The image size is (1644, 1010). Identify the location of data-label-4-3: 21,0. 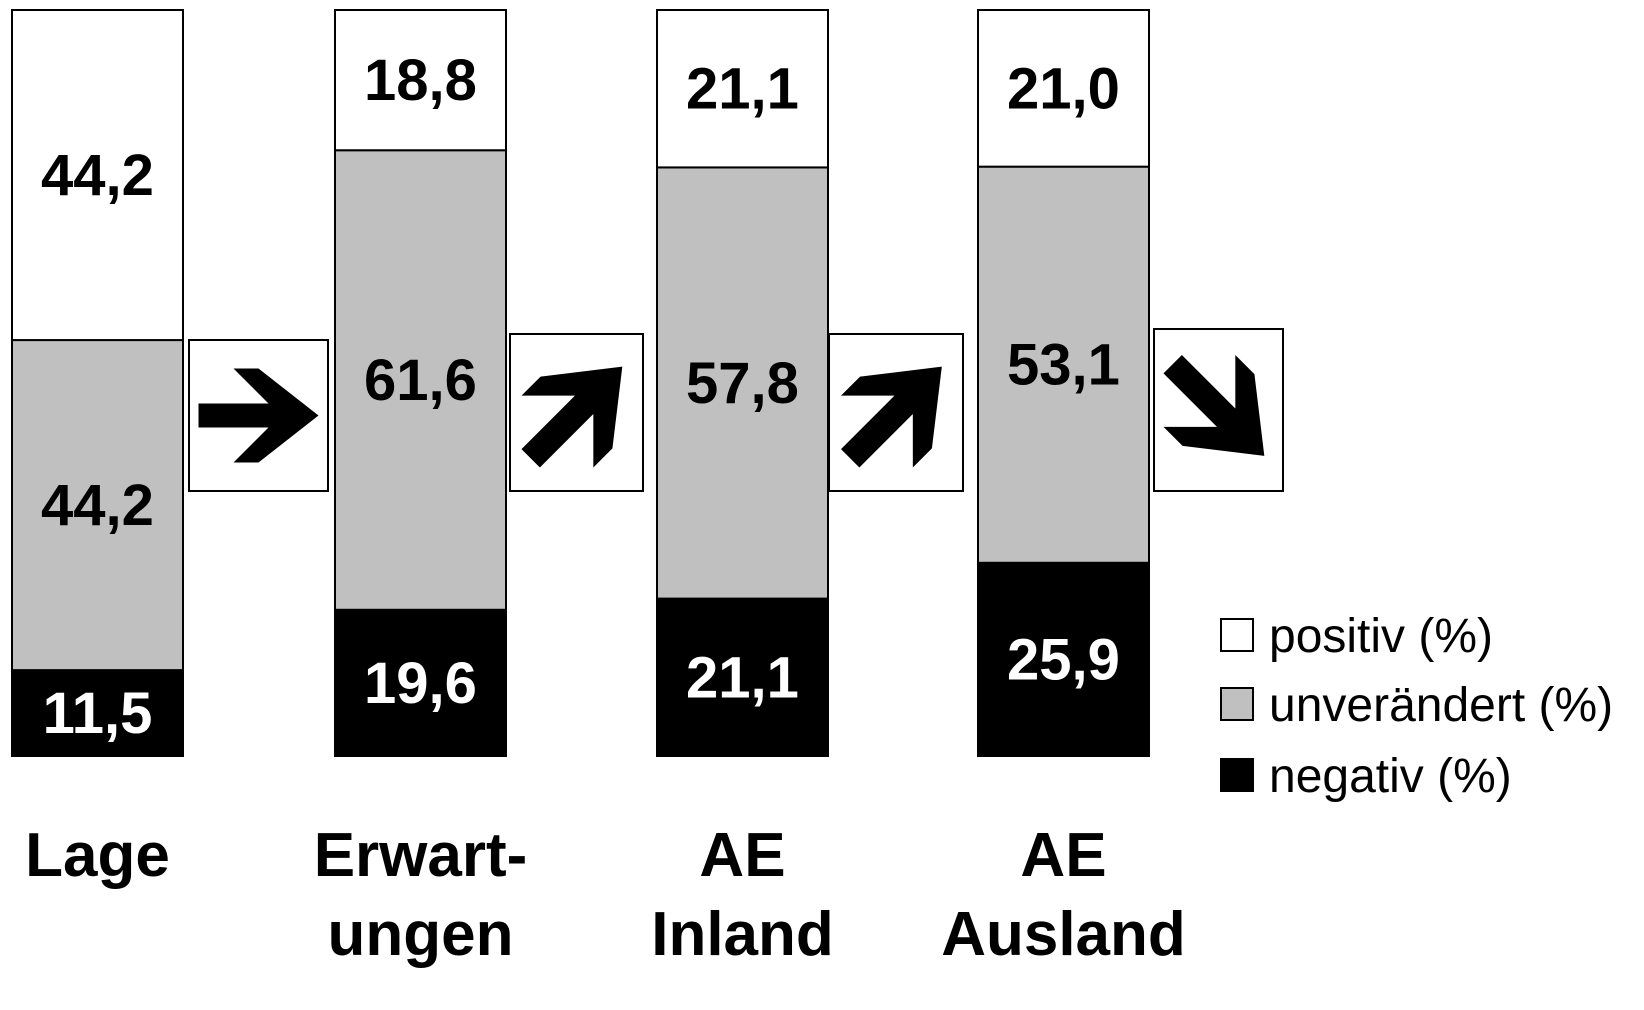
(1063, 88).